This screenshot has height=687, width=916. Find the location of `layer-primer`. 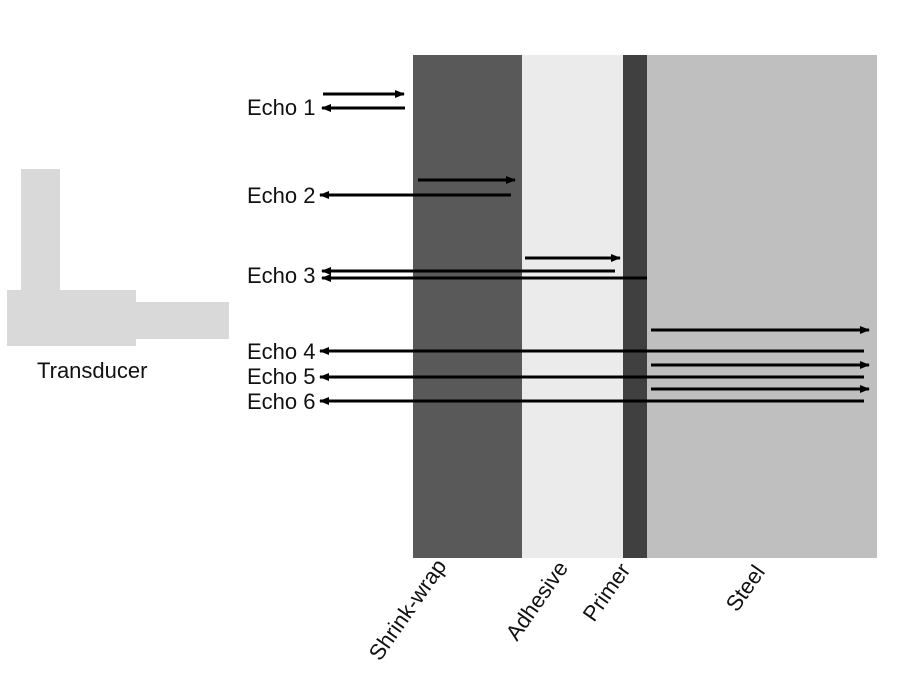

layer-primer is located at coordinates (635, 306).